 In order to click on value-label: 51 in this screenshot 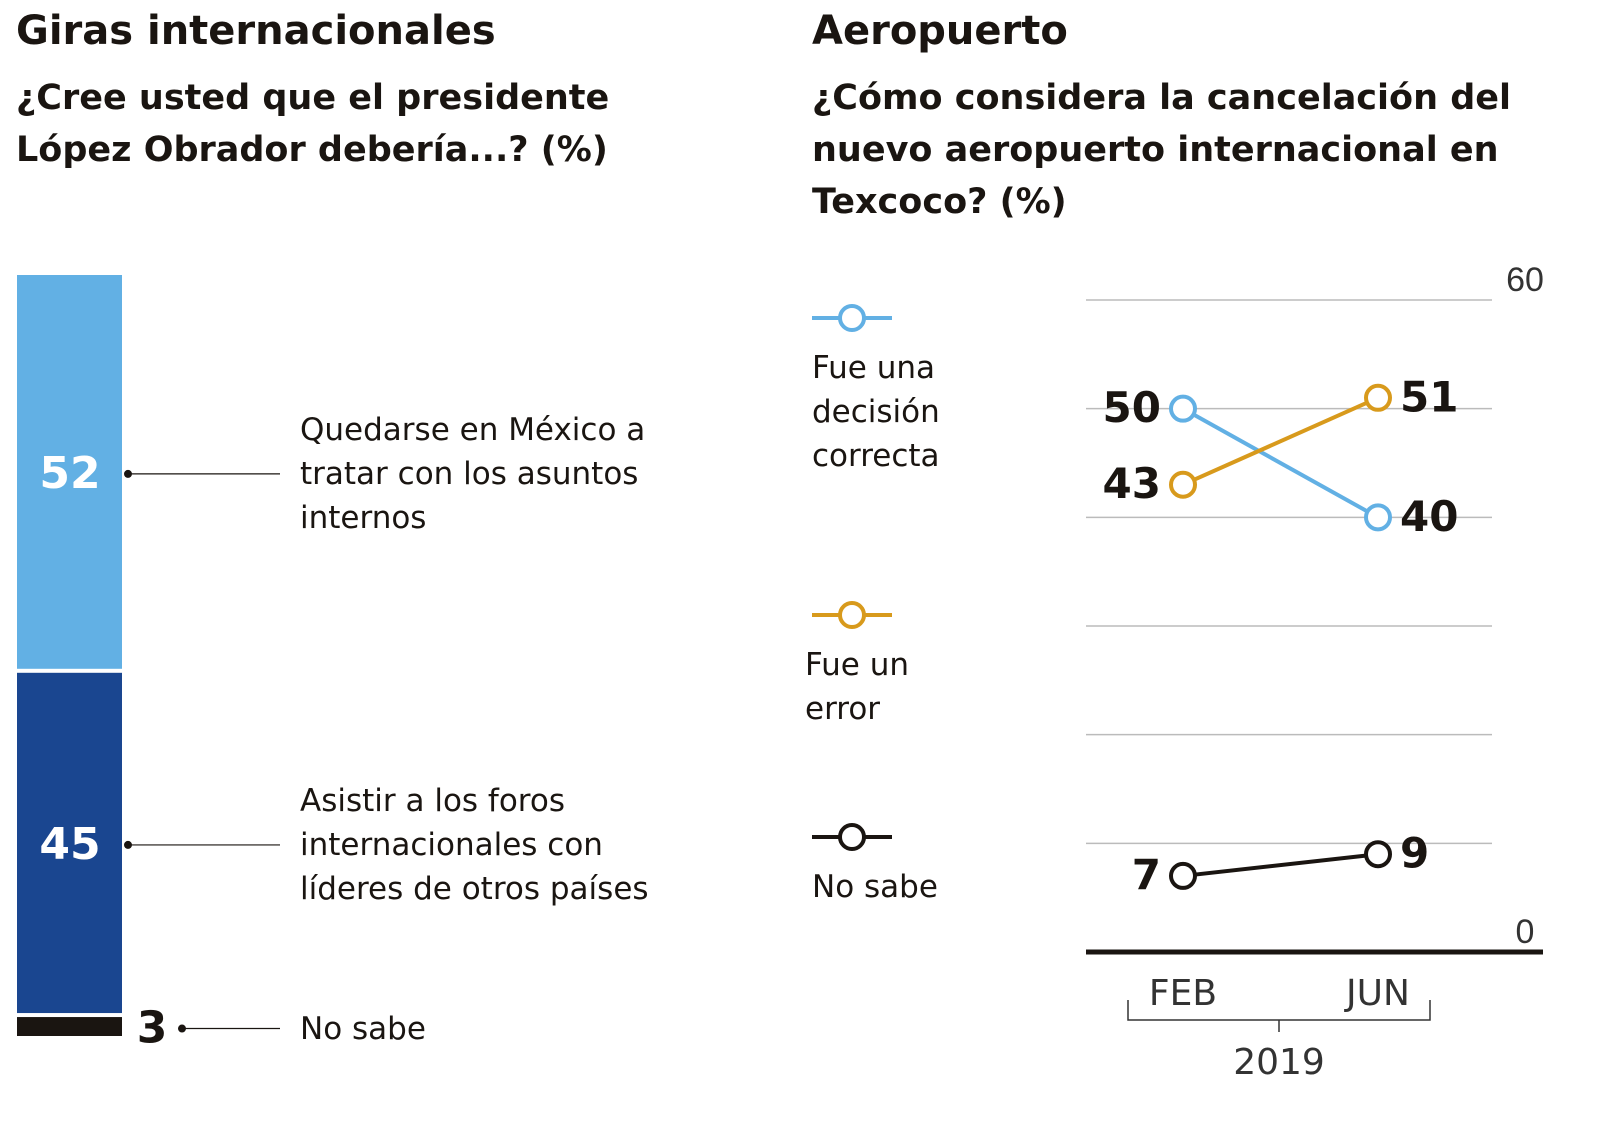, I will do `click(1429, 396)`.